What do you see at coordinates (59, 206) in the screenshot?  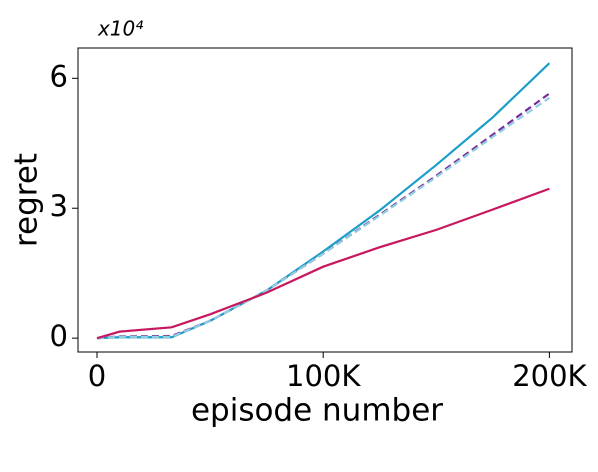 I see `y-tick-label: 3` at bounding box center [59, 206].